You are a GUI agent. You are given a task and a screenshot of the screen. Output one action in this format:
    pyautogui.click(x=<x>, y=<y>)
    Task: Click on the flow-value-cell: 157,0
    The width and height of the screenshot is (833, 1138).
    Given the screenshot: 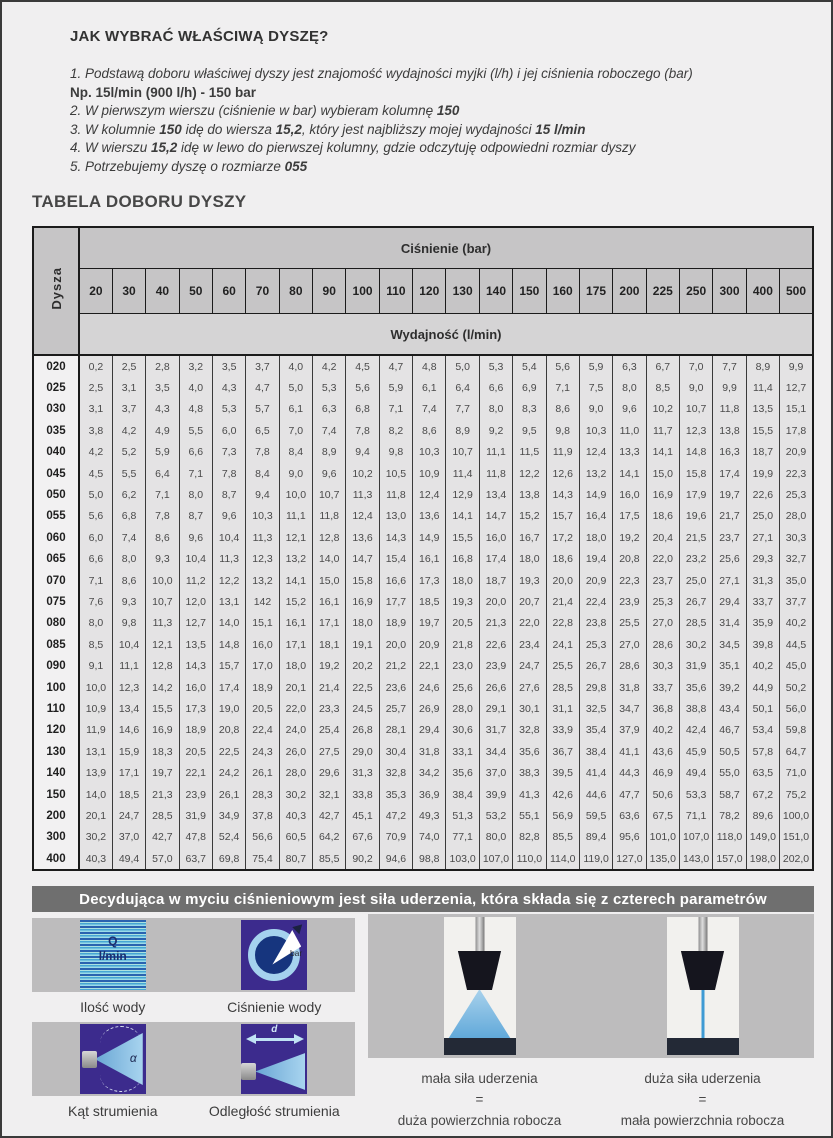 What is the action you would take?
    pyautogui.click(x=729, y=859)
    